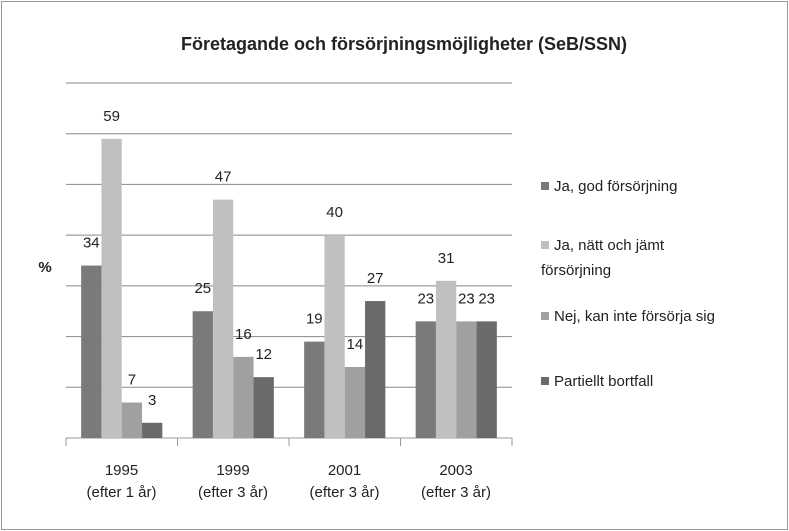 This screenshot has width=789, height=531. What do you see at coordinates (91, 243) in the screenshot?
I see `data-label: 34` at bounding box center [91, 243].